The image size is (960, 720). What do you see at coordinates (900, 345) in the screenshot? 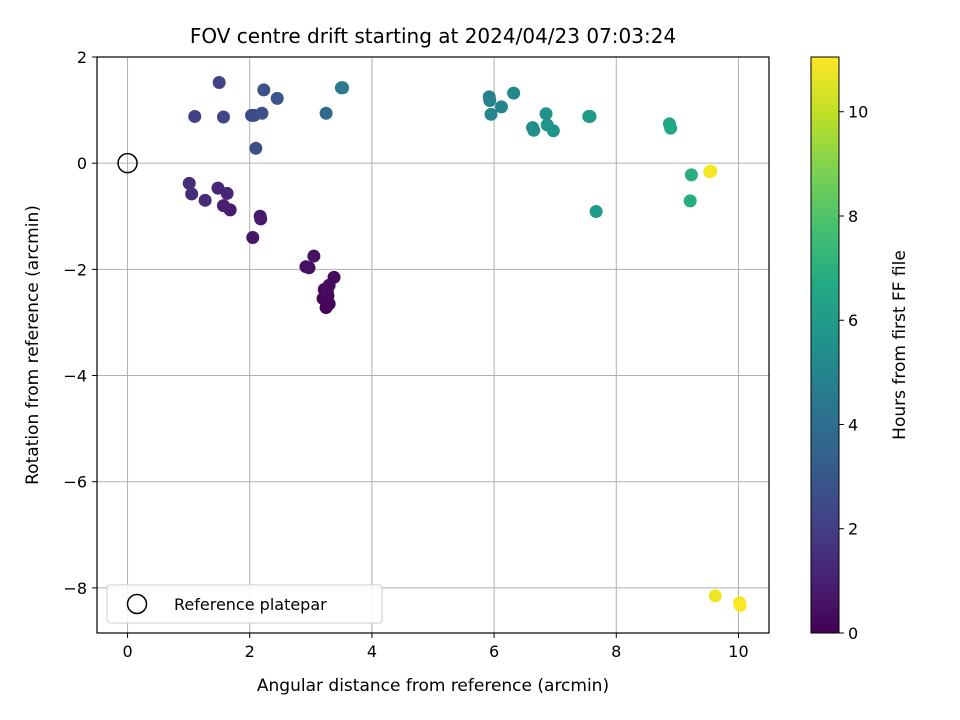
I see `colorbar-label: Hours from first FF file` at bounding box center [900, 345].